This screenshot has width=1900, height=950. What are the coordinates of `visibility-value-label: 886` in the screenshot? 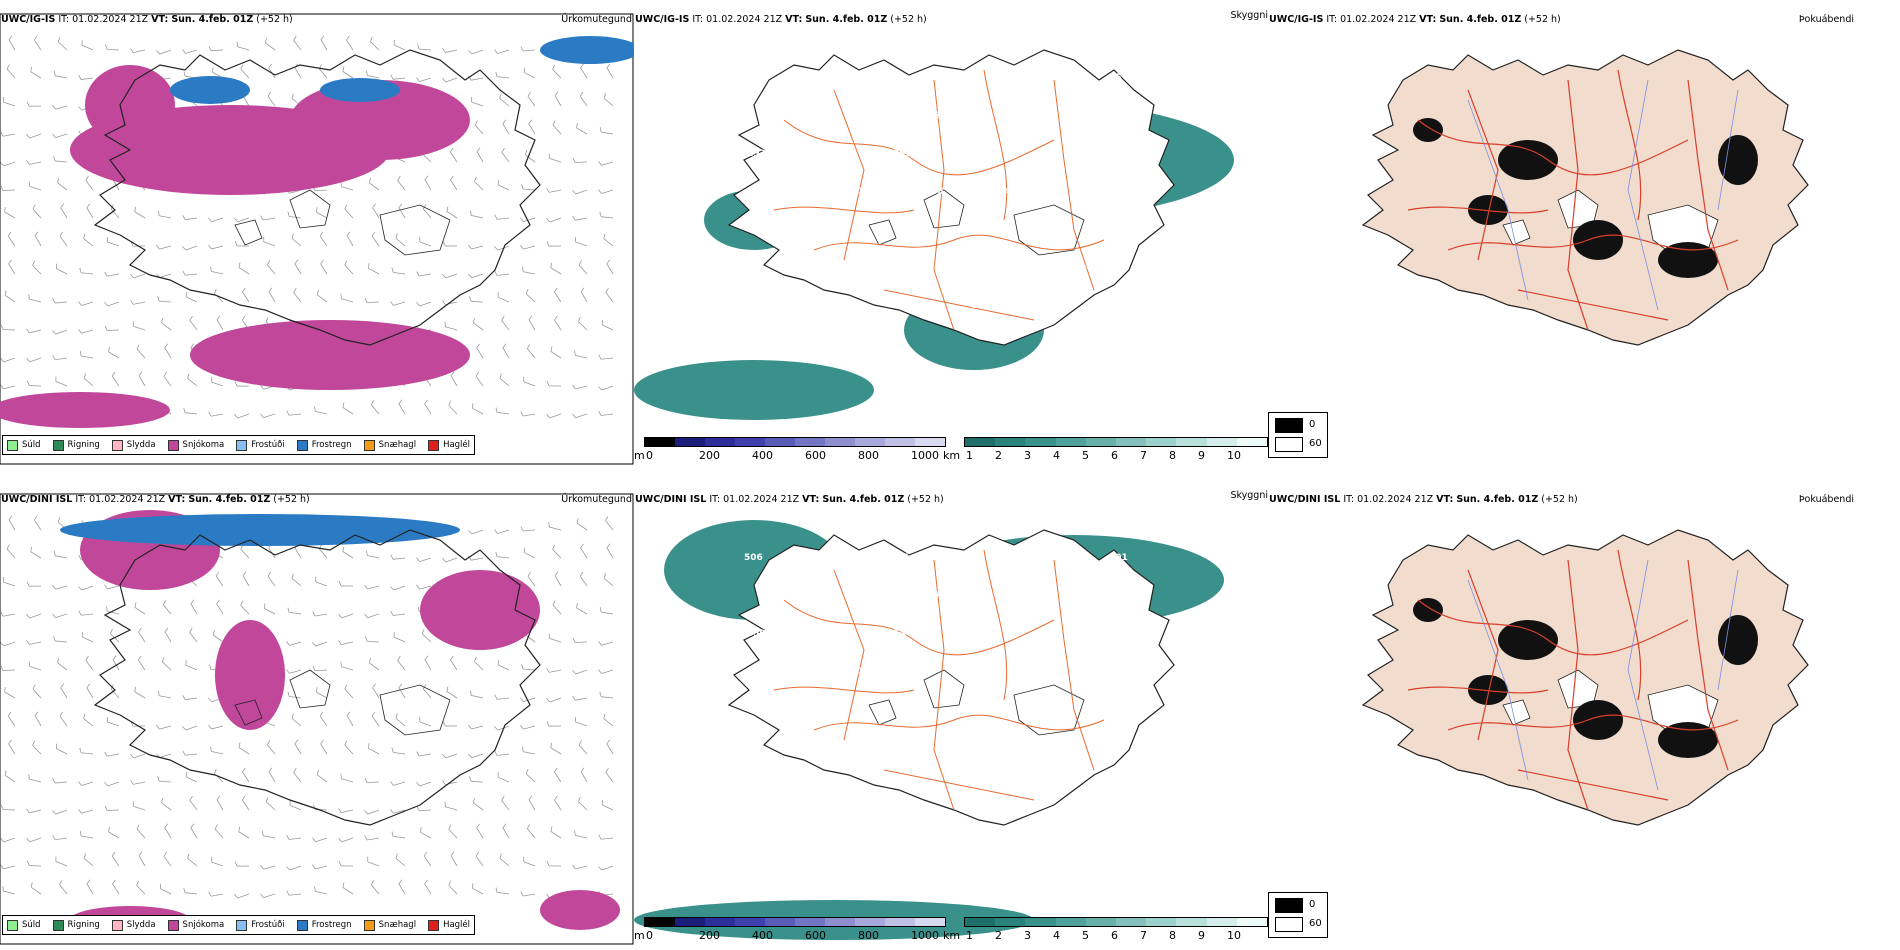 It's located at (1083, 596).